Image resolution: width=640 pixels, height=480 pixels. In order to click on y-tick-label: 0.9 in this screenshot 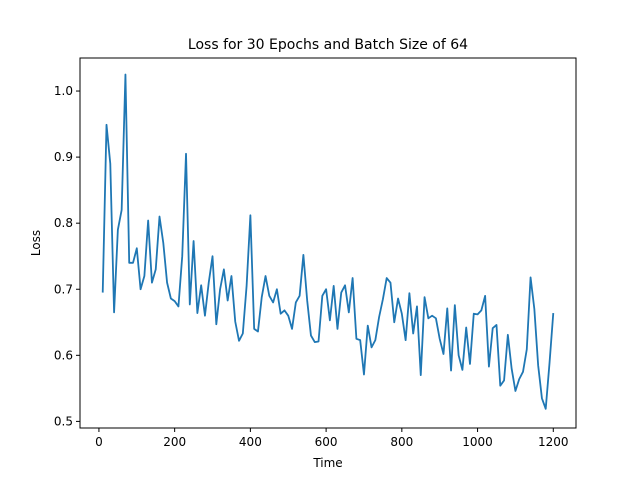, I will do `click(63, 157)`.